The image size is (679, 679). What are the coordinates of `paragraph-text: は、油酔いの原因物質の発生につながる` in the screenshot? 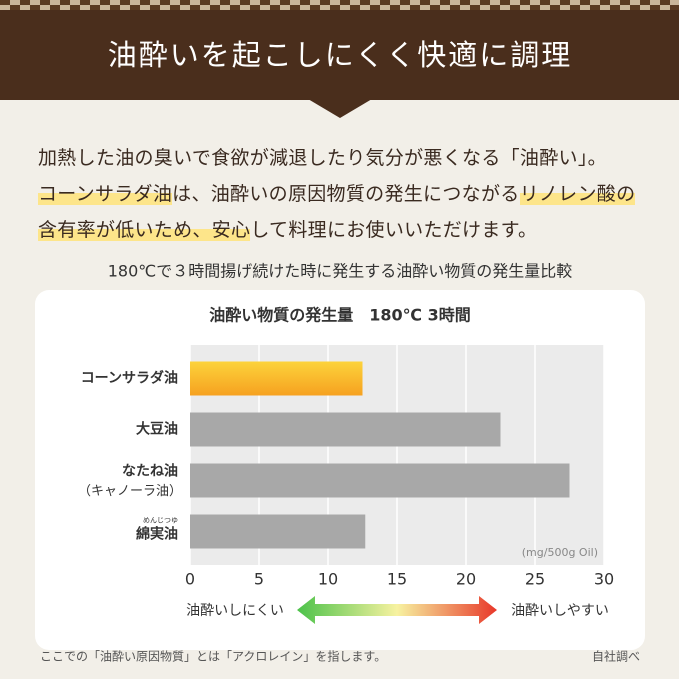 It's located at (346, 194).